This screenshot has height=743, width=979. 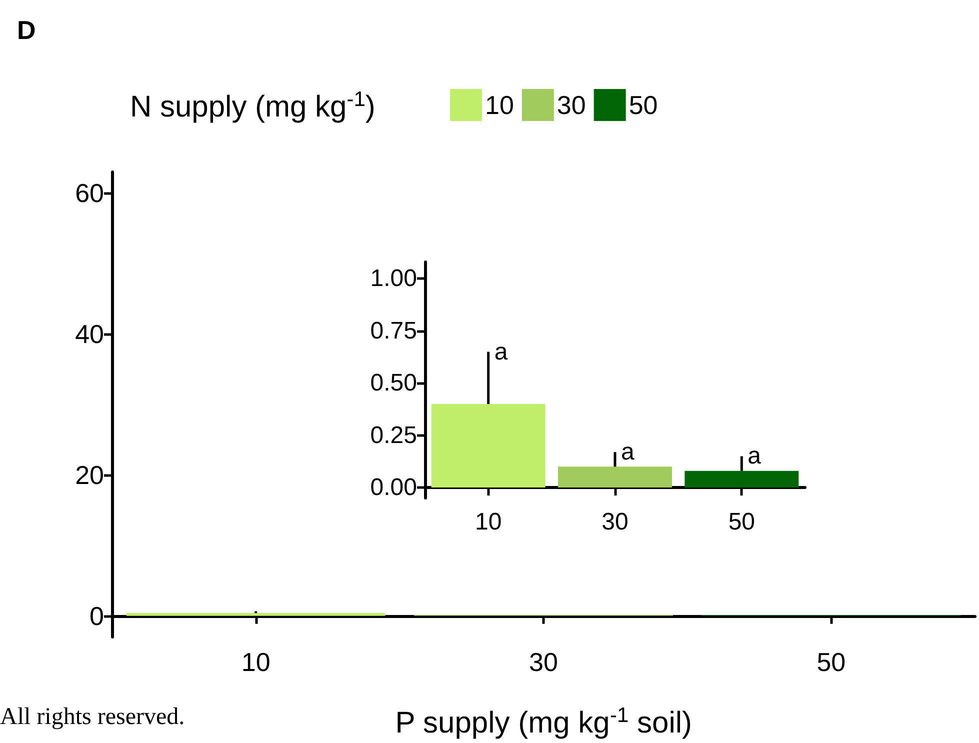 I want to click on text: All rights reserved., so click(x=92, y=717).